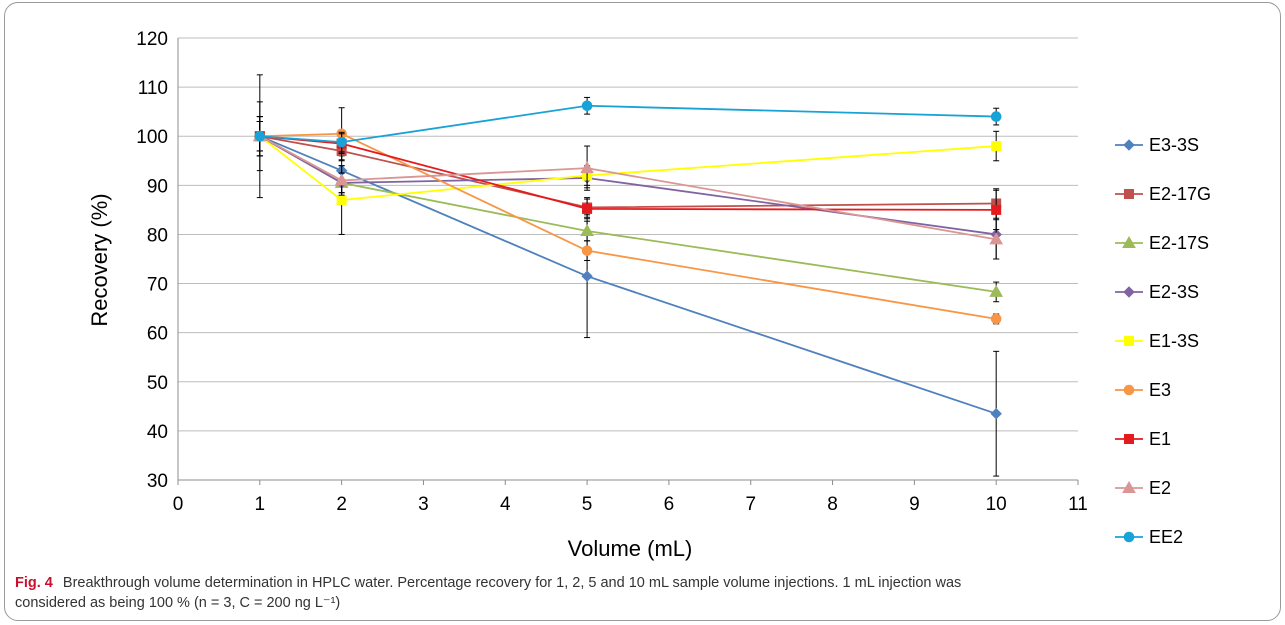 Image resolution: width=1285 pixels, height=625 pixels. I want to click on legend-label: E2-17G, so click(1180, 194).